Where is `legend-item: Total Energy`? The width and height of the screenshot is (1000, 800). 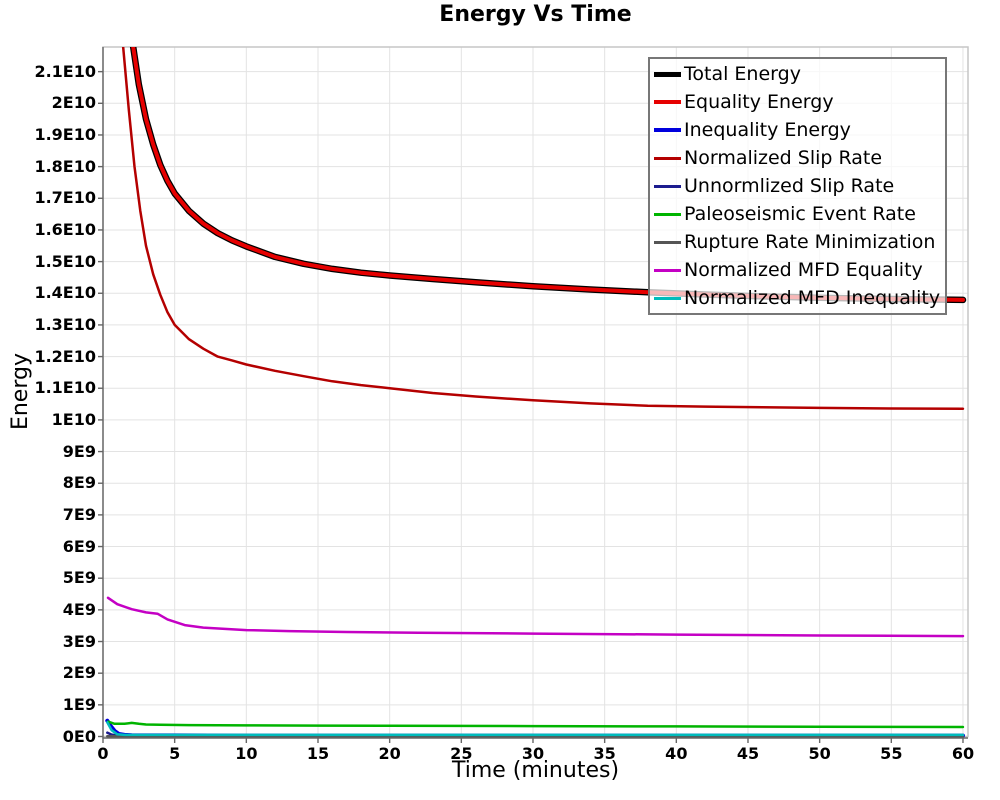
legend-item: Total Energy is located at coordinates (797, 74).